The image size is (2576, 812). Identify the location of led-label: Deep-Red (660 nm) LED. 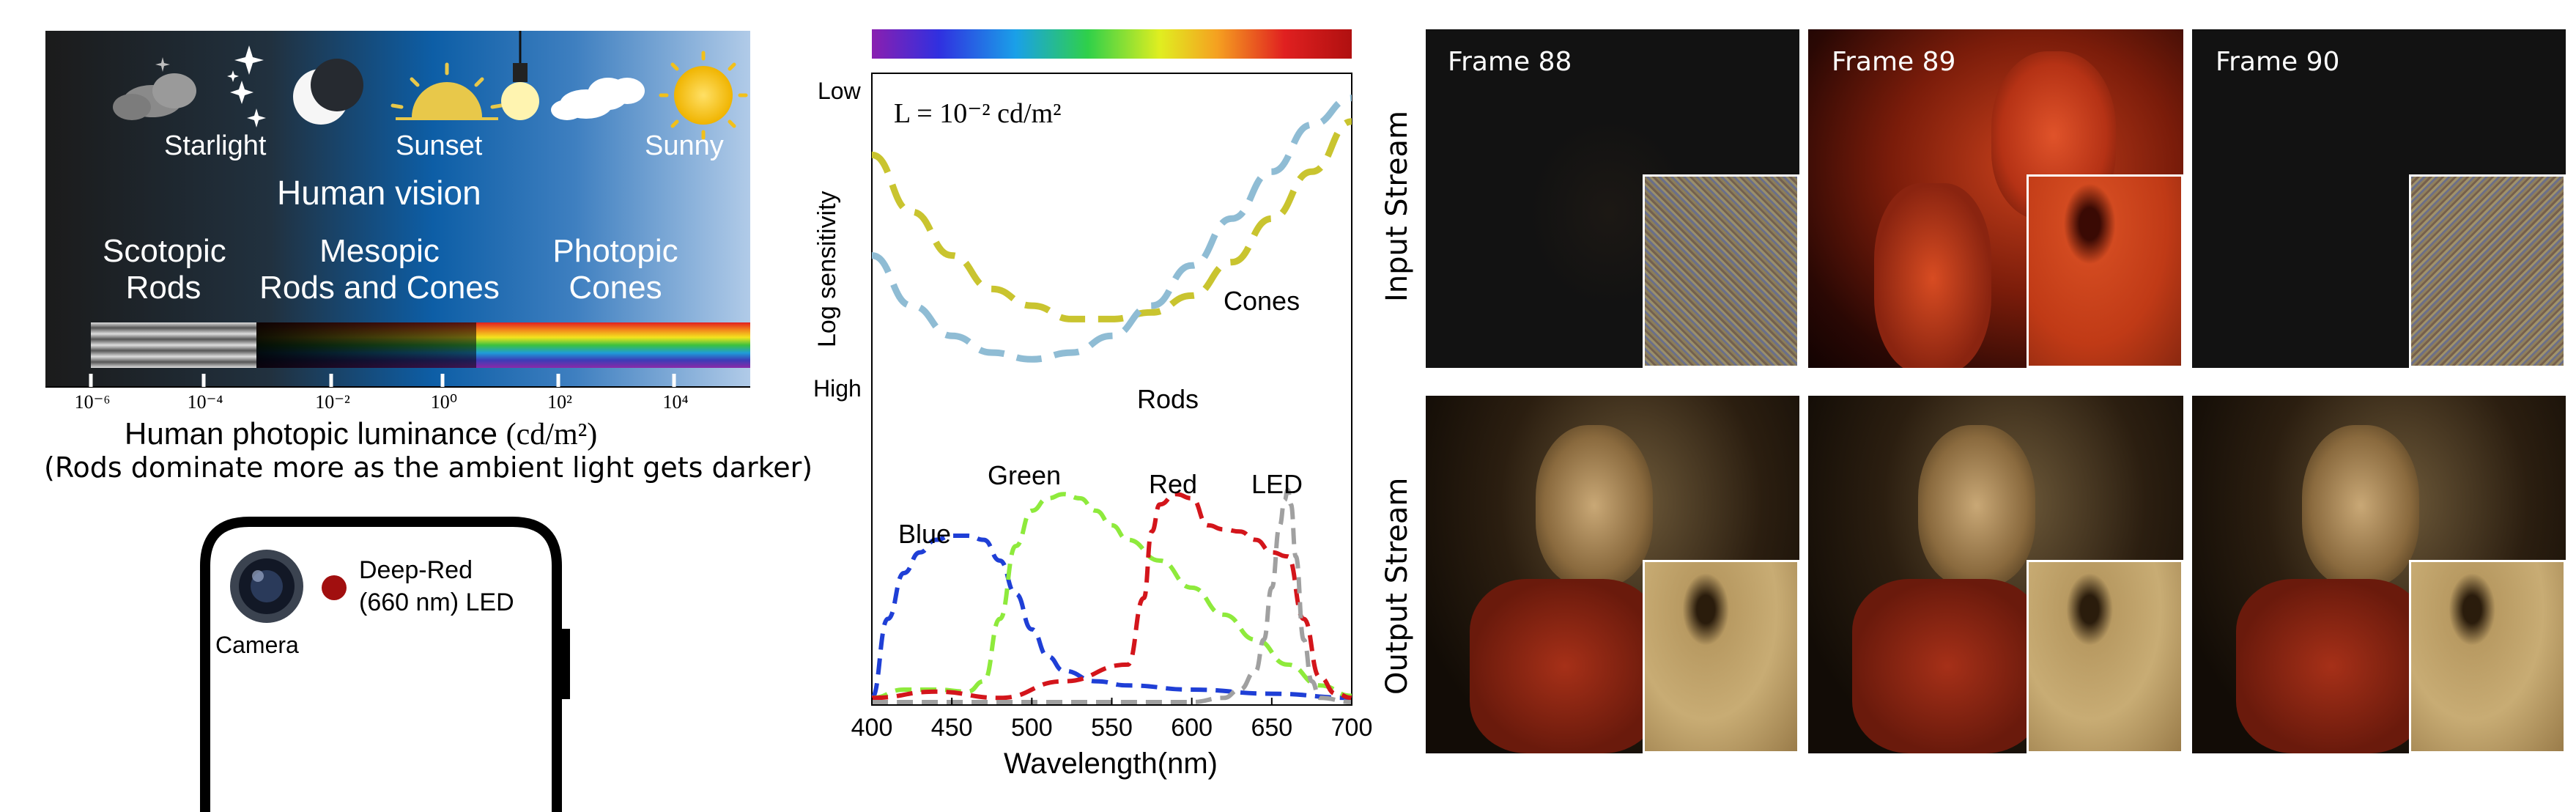
(436, 586).